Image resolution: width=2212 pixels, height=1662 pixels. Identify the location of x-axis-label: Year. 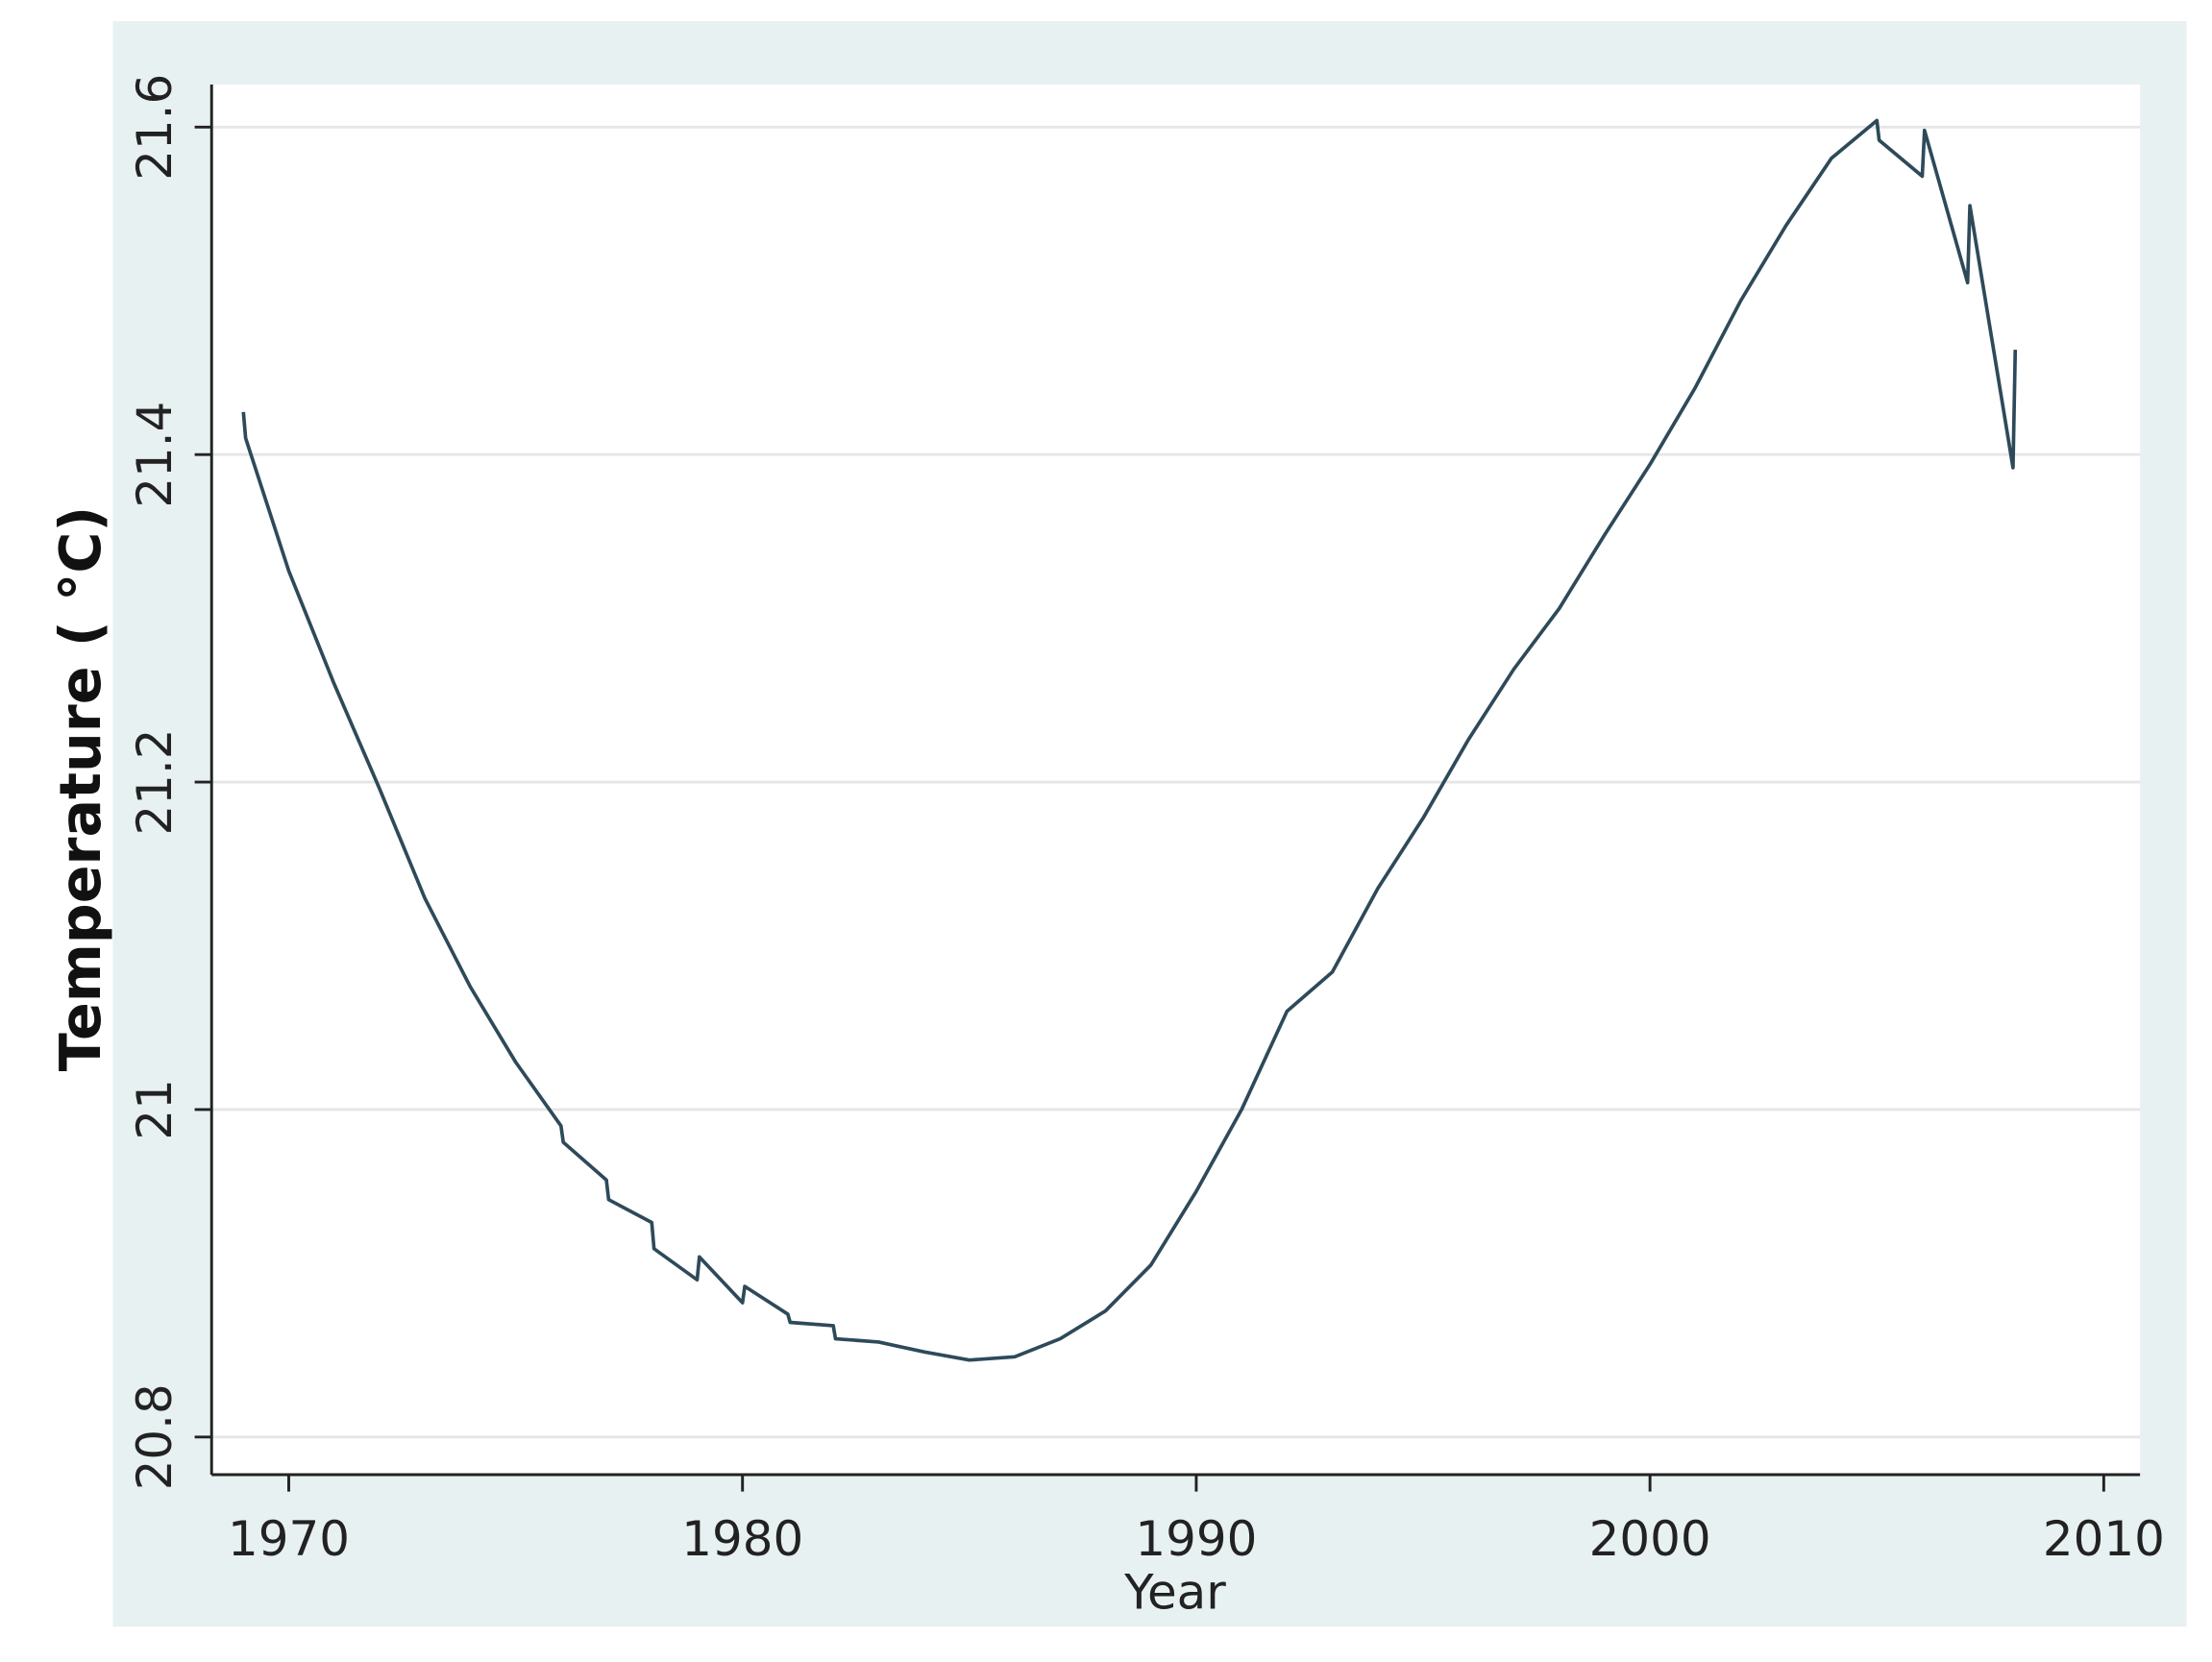
(1174, 1593).